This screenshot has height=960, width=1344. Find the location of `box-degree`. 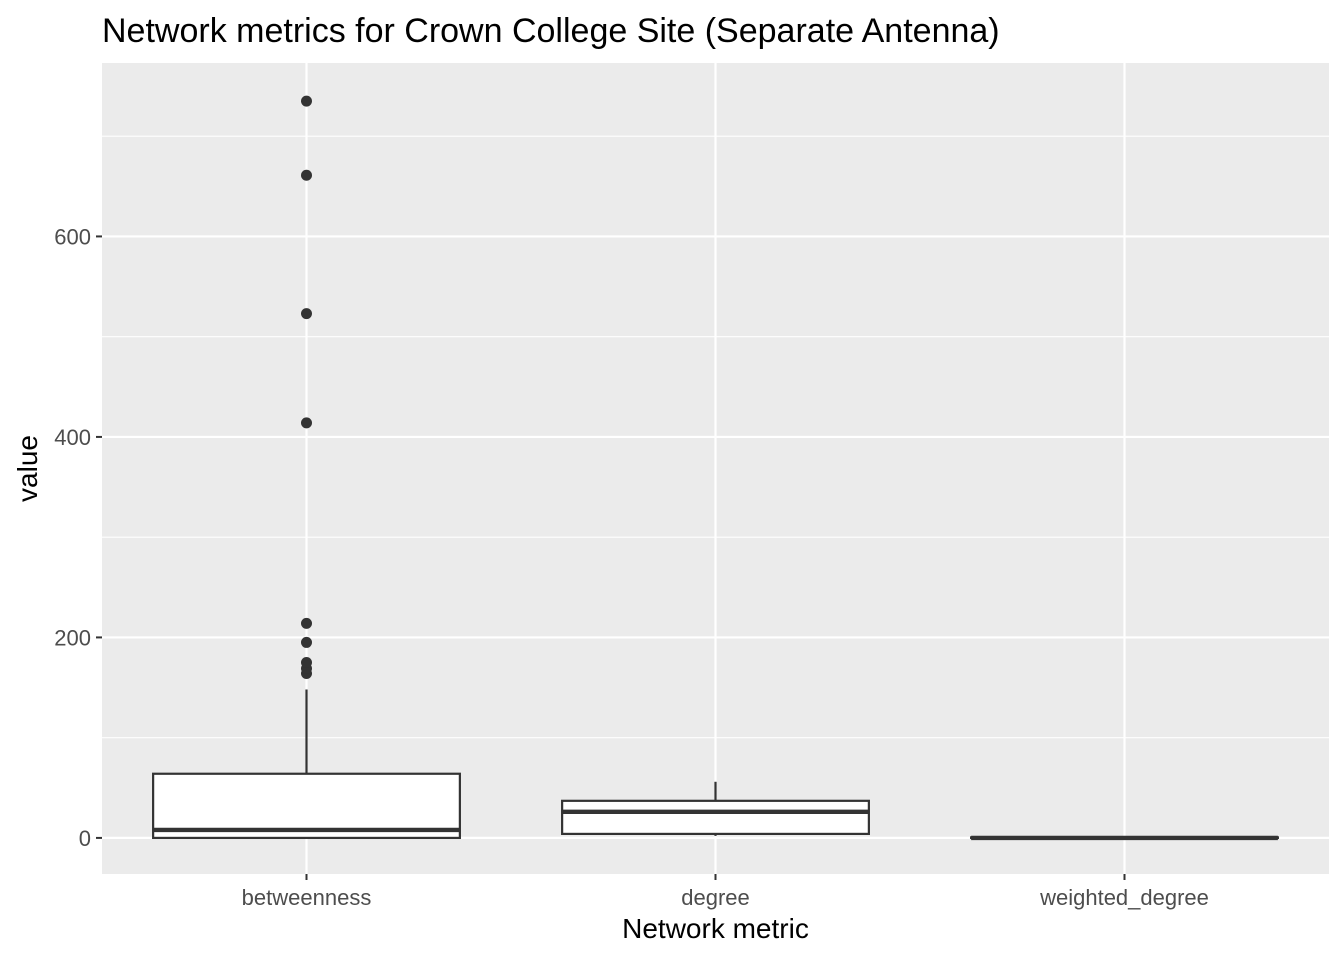

box-degree is located at coordinates (715, 808).